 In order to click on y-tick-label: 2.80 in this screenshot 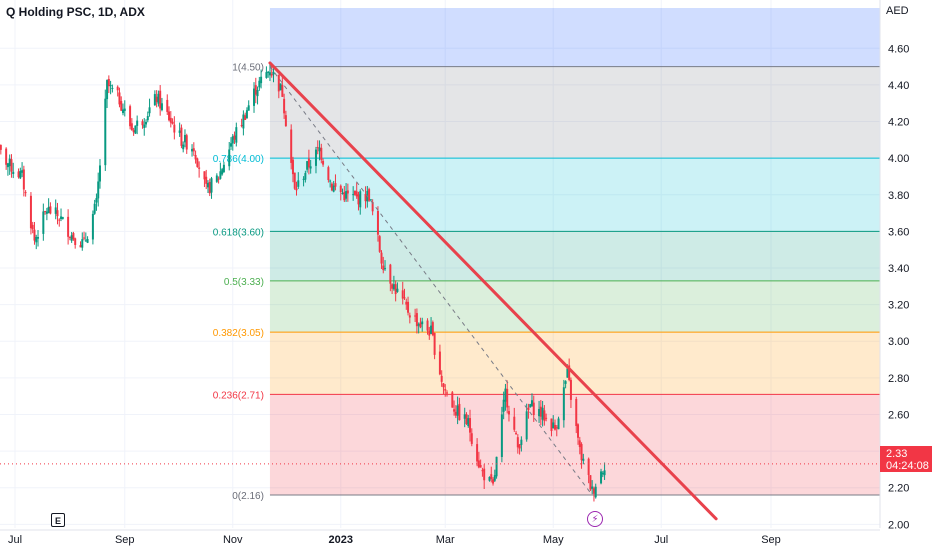, I will do `click(898, 379)`.